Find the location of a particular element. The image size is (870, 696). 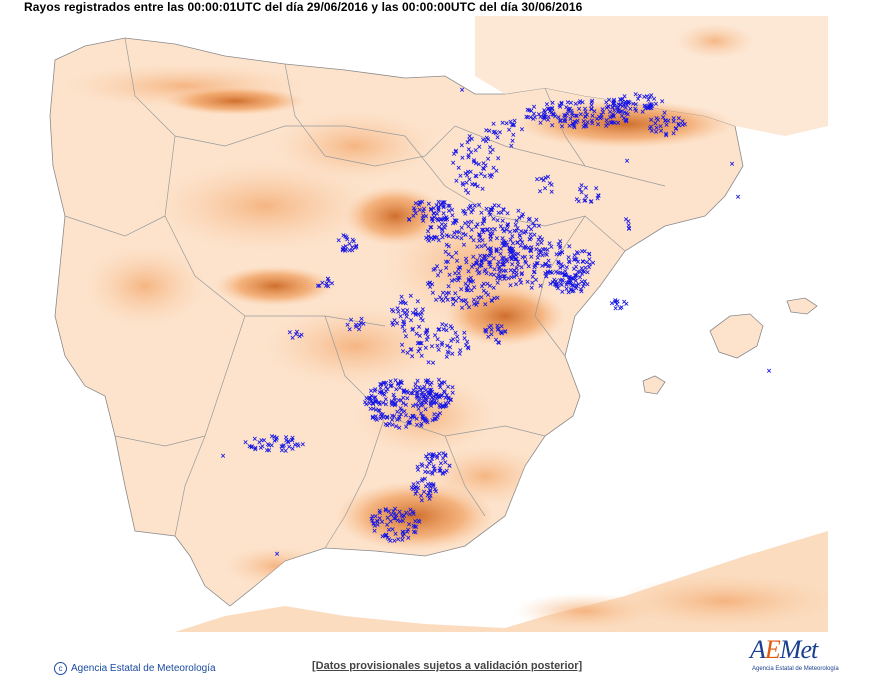

aemet-logo: AEMet Agencia Estatal de Meteorología is located at coordinates (794, 657).